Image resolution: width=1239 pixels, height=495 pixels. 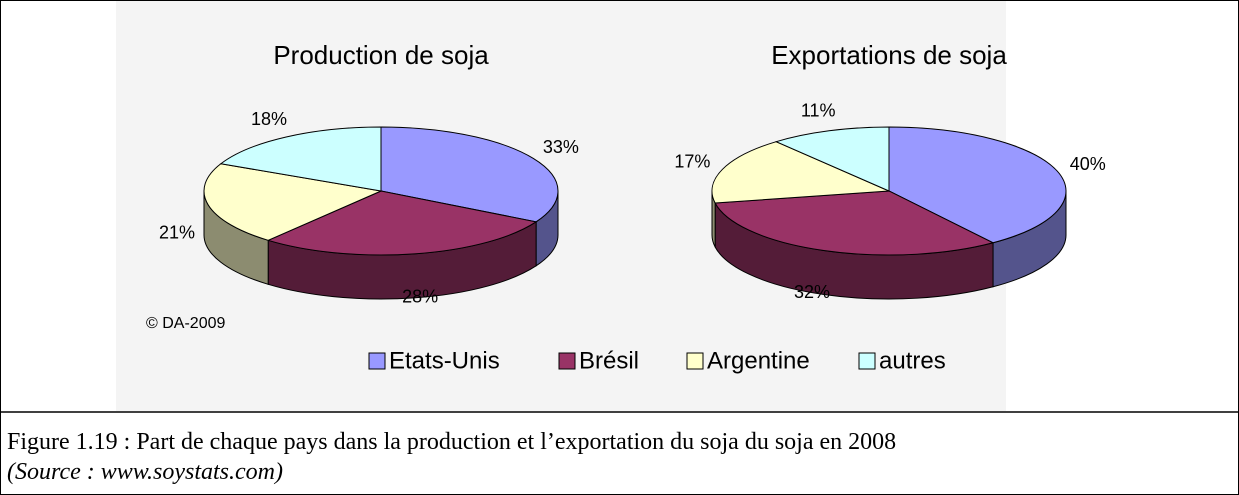 What do you see at coordinates (185, 323) in the screenshot?
I see `note: © DA-2009` at bounding box center [185, 323].